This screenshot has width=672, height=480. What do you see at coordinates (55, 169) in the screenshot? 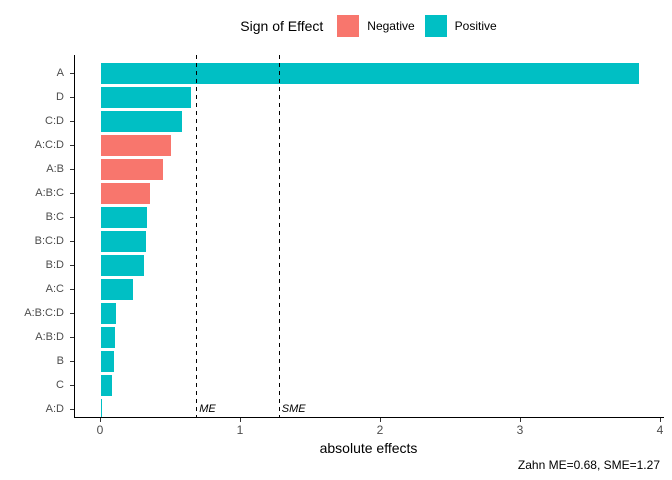
I see `y-tick-label: A:B` at bounding box center [55, 169].